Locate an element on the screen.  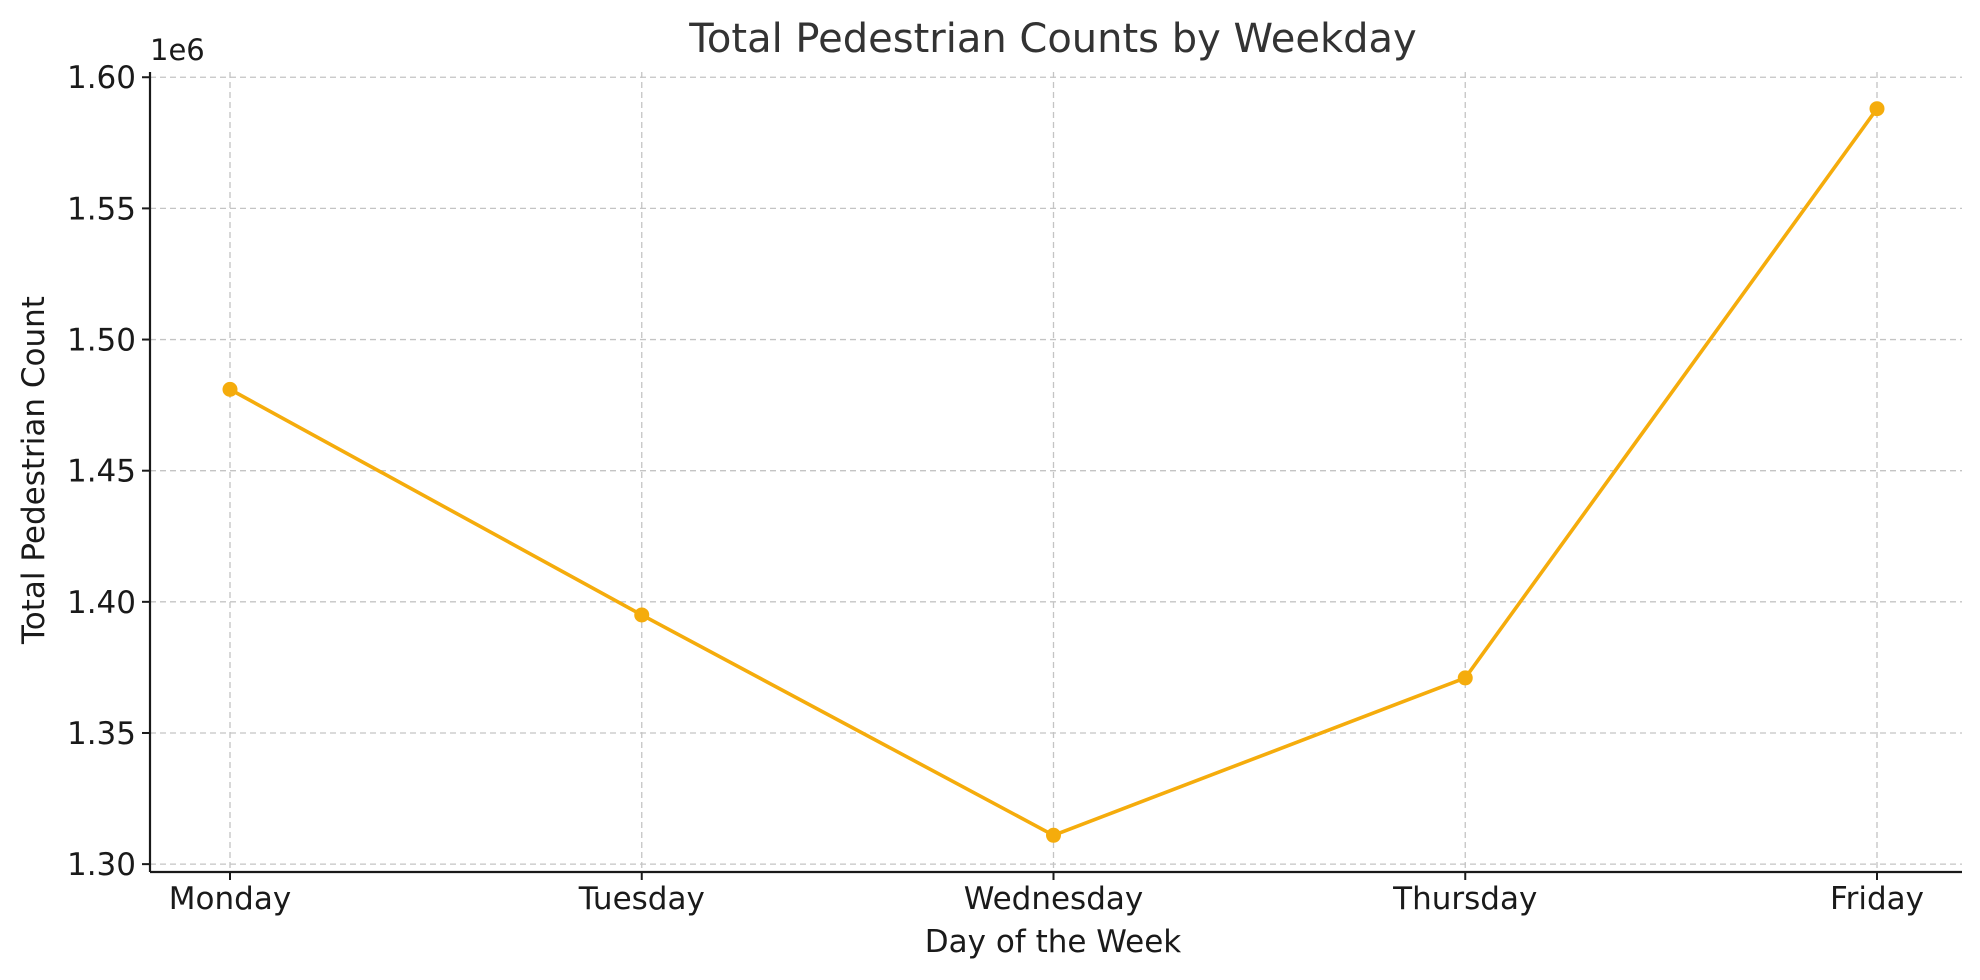
y-tick-label: 1.60 is located at coordinates (101, 78).